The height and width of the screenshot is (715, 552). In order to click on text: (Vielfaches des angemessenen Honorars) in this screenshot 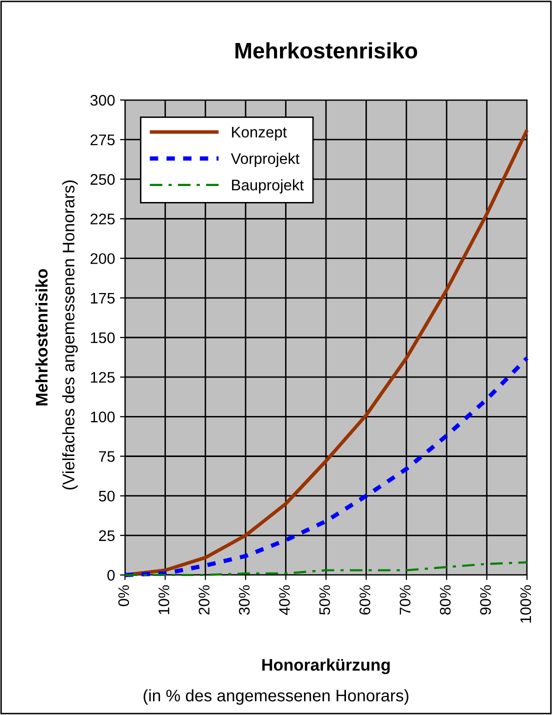, I will do `click(70, 335)`.